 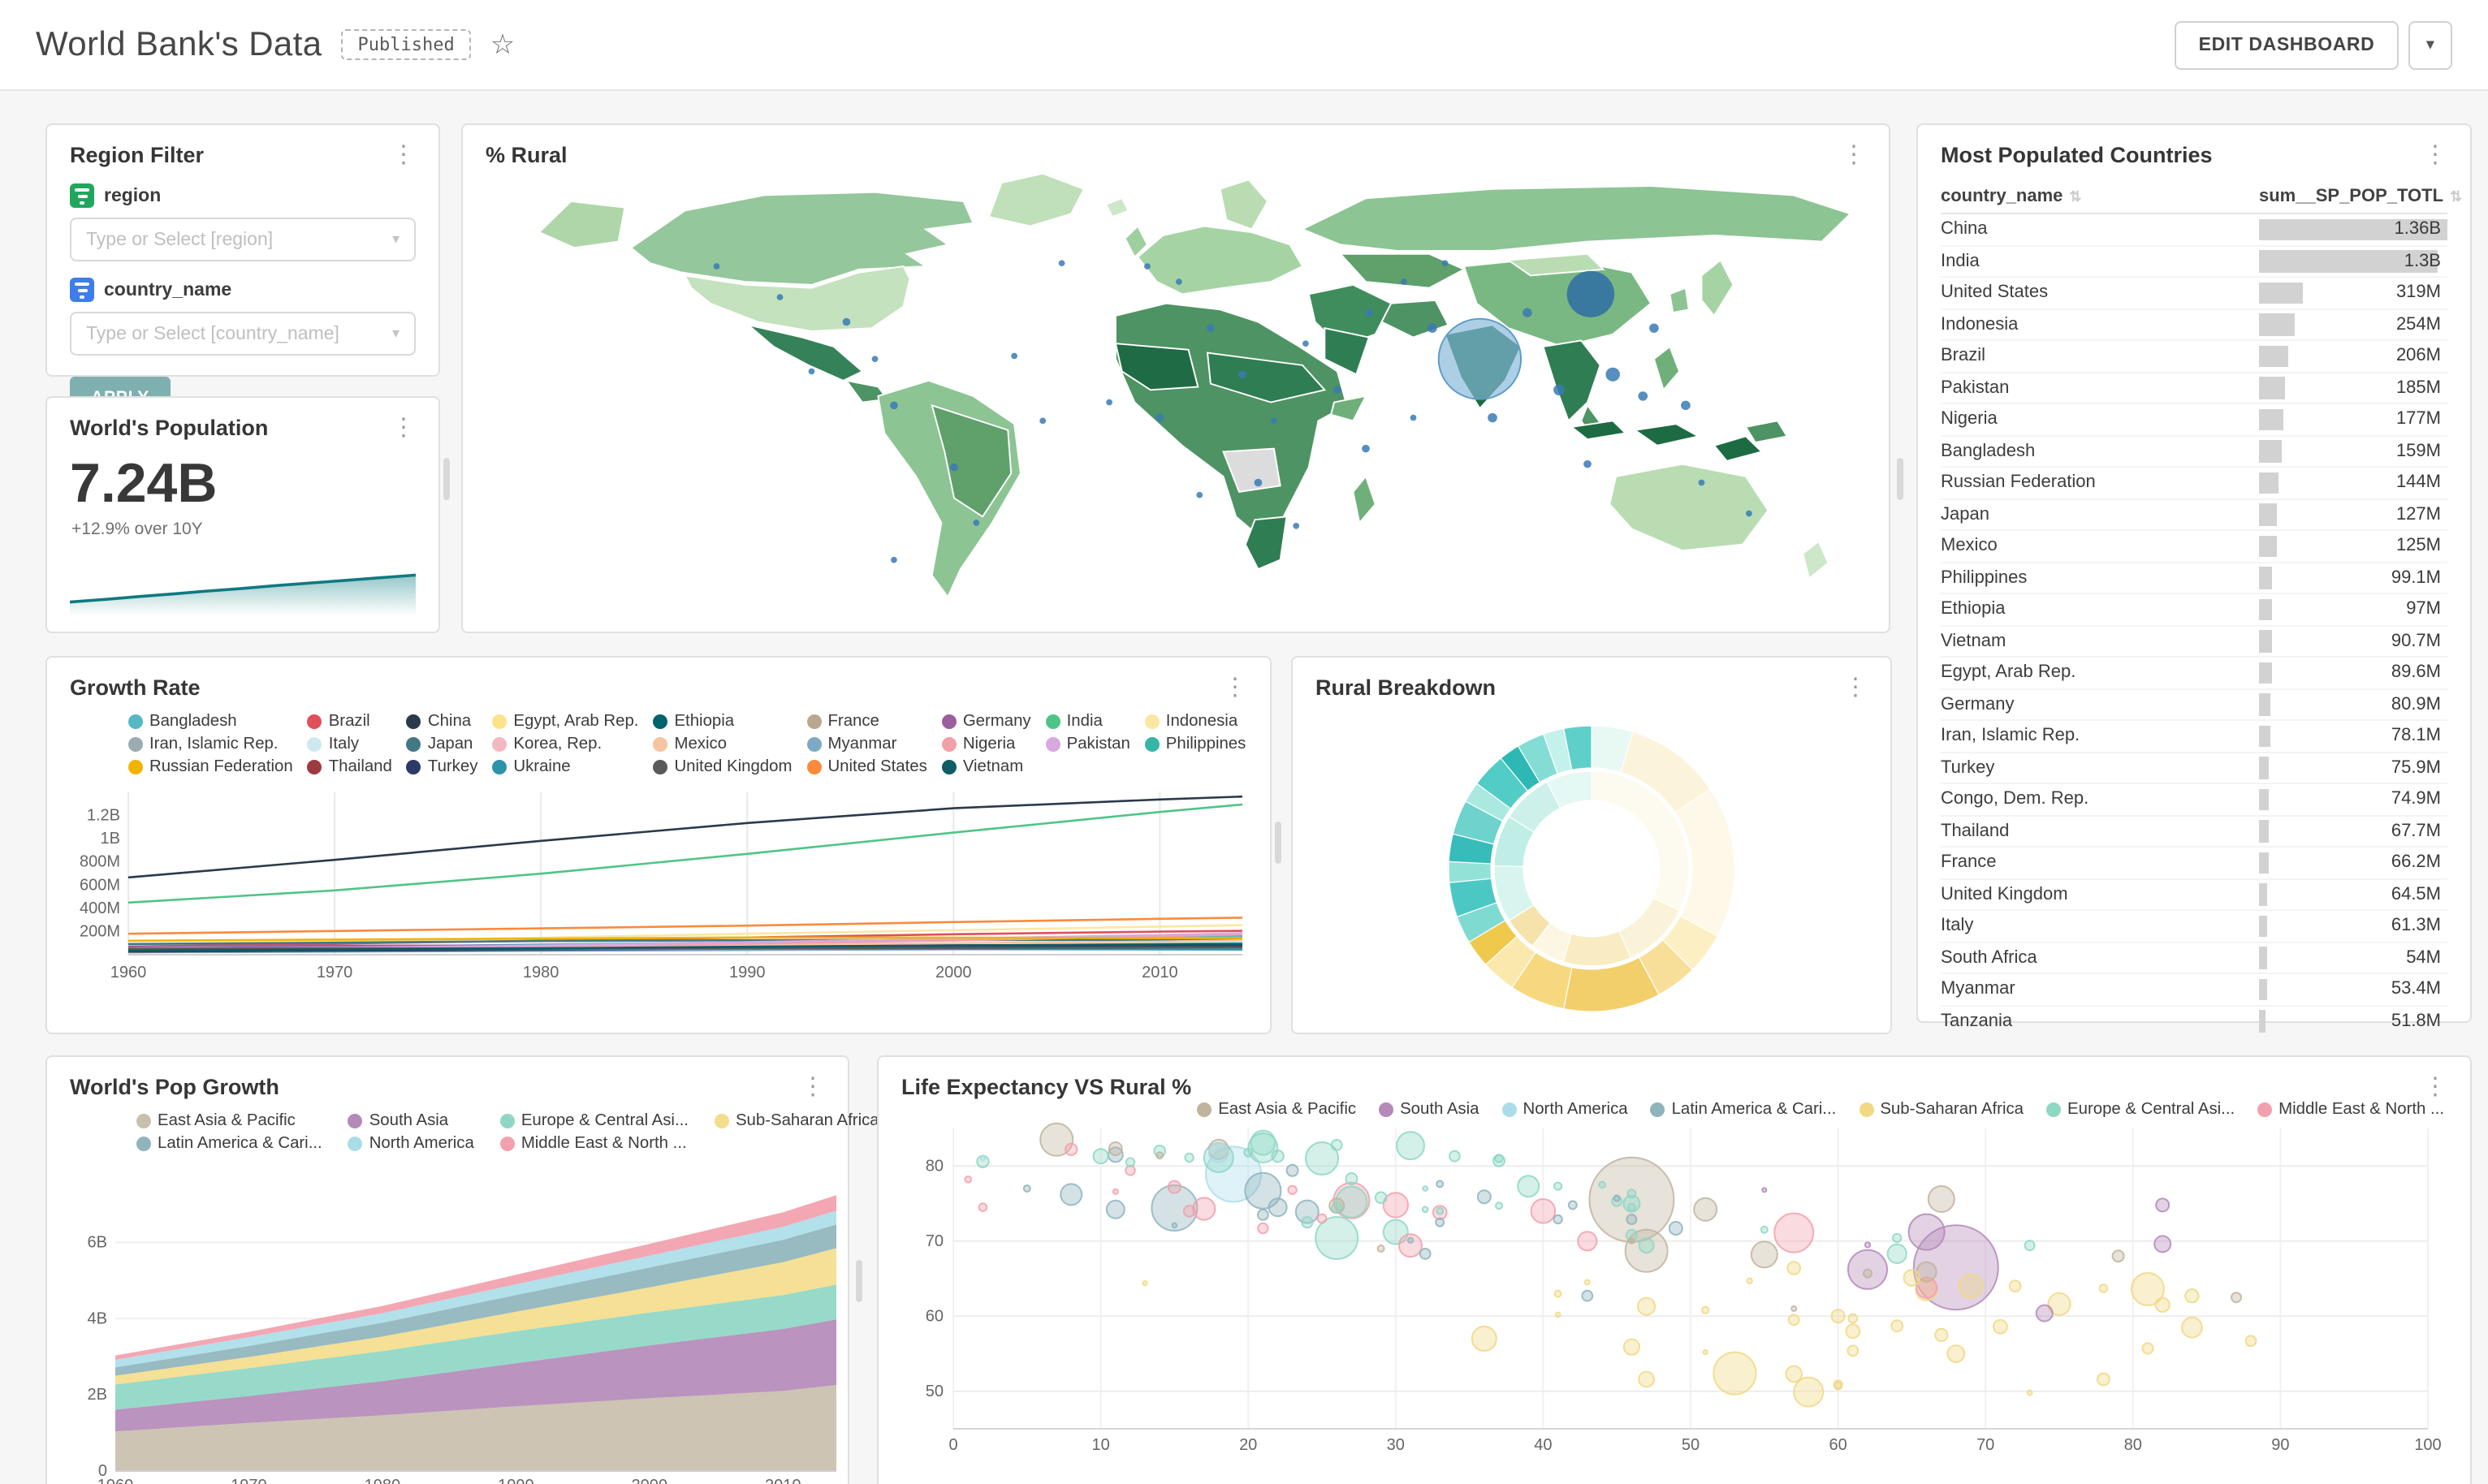 I want to click on life-expectancy-chart: 50 60 70 80 0 10 20 30 40 50 60 70 80 90 100, so click(x=1680, y=1286).